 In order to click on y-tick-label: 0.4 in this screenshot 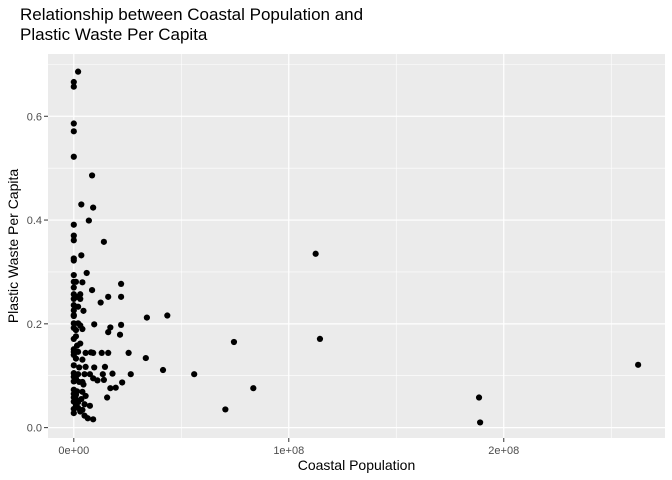, I will do `click(34, 221)`.